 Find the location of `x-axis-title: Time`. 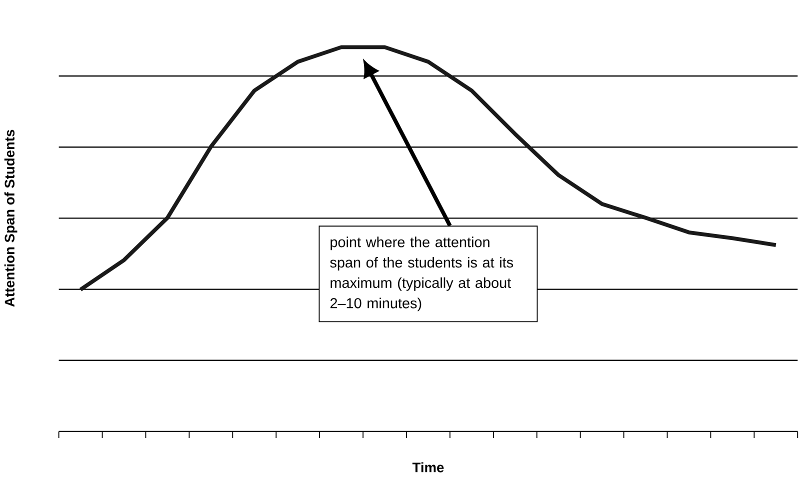

x-axis-title: Time is located at coordinates (428, 467).